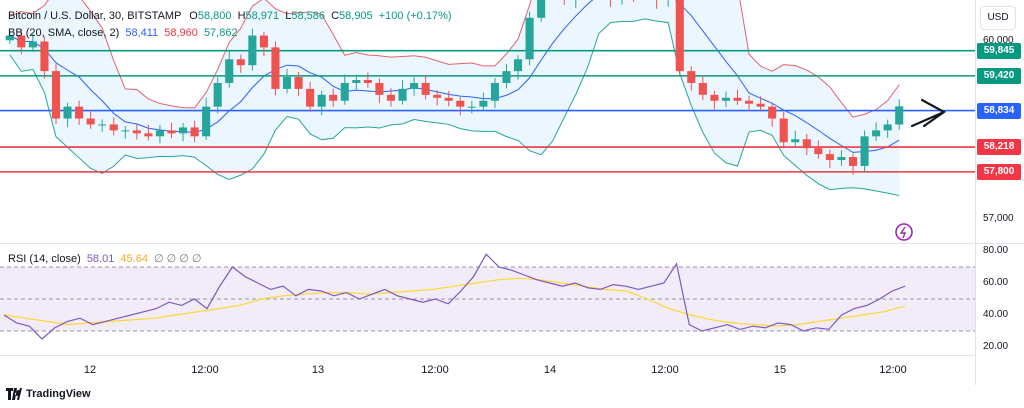 This screenshot has width=1024, height=408. What do you see at coordinates (142, 33) in the screenshot?
I see `bb-basis-value: 58,411` at bounding box center [142, 33].